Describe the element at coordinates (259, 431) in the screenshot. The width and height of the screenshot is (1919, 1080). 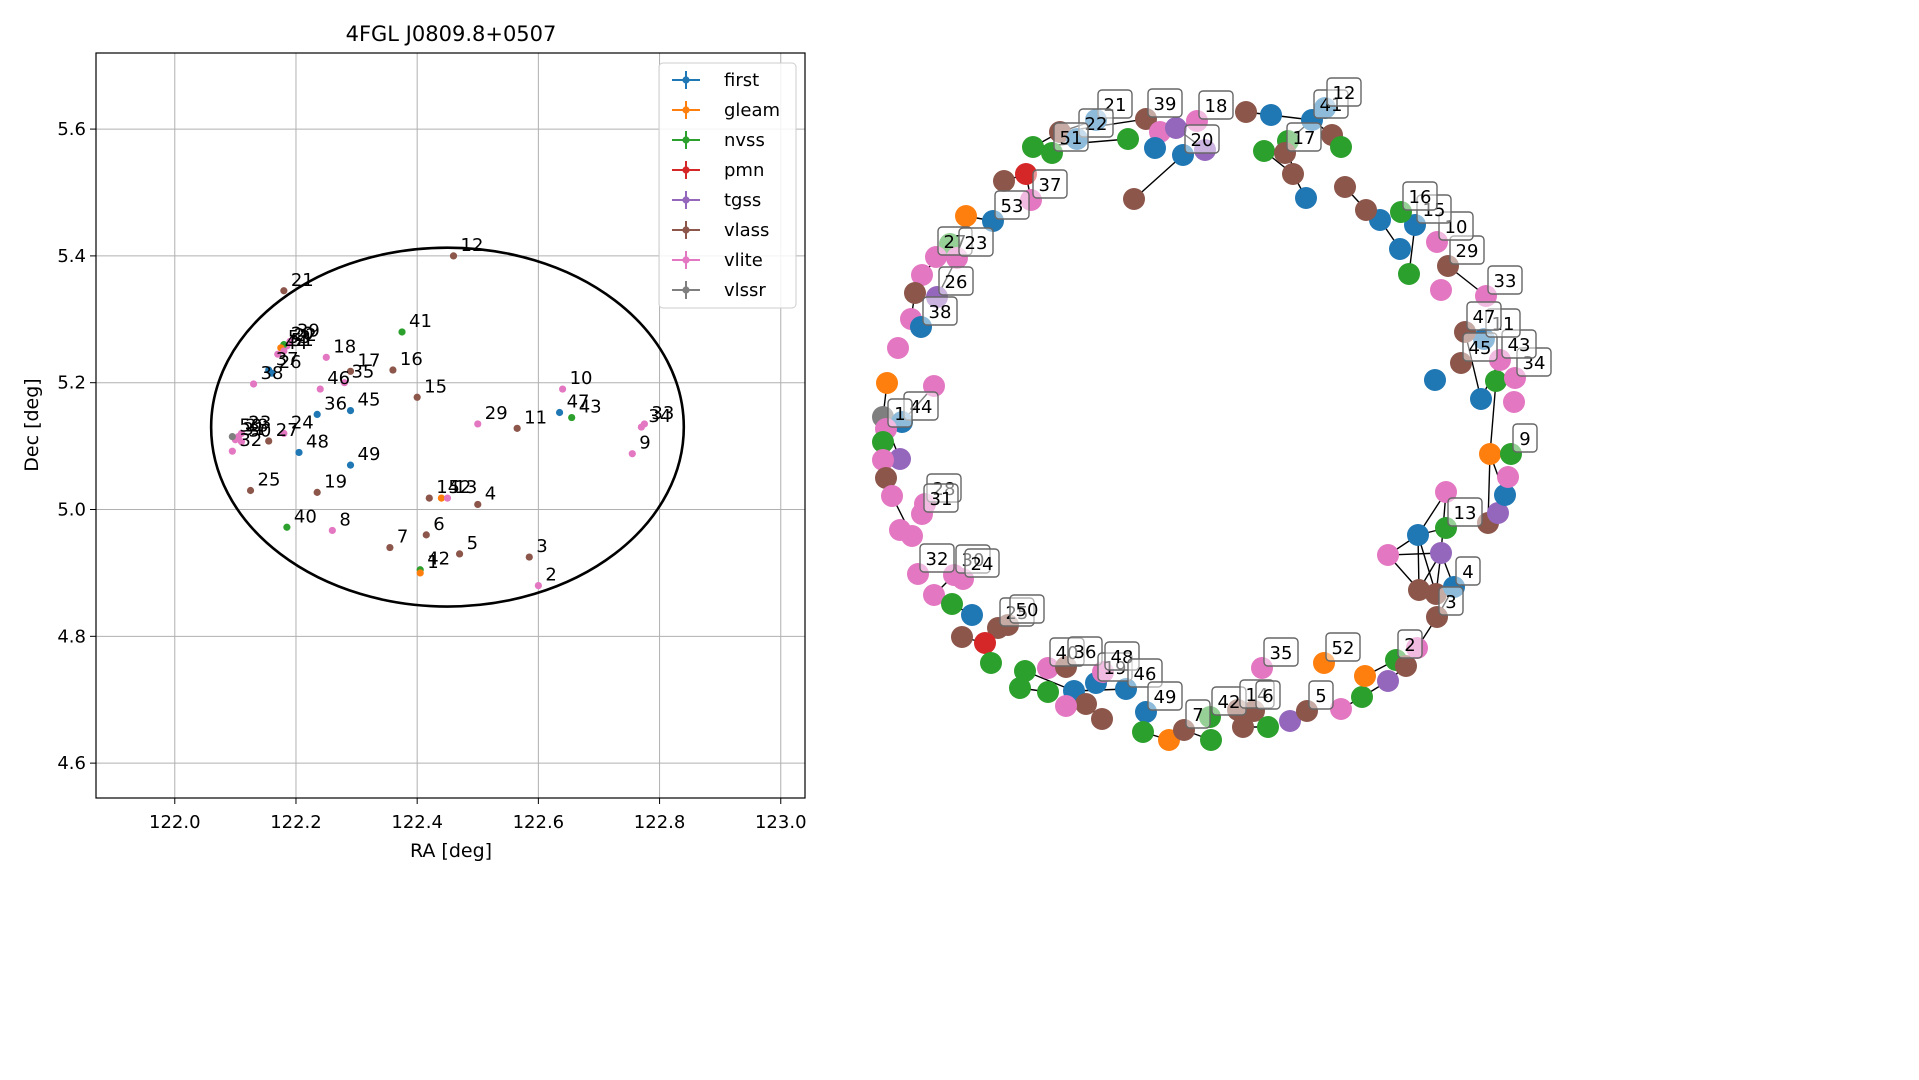
I see `point-label: 30` at that location.